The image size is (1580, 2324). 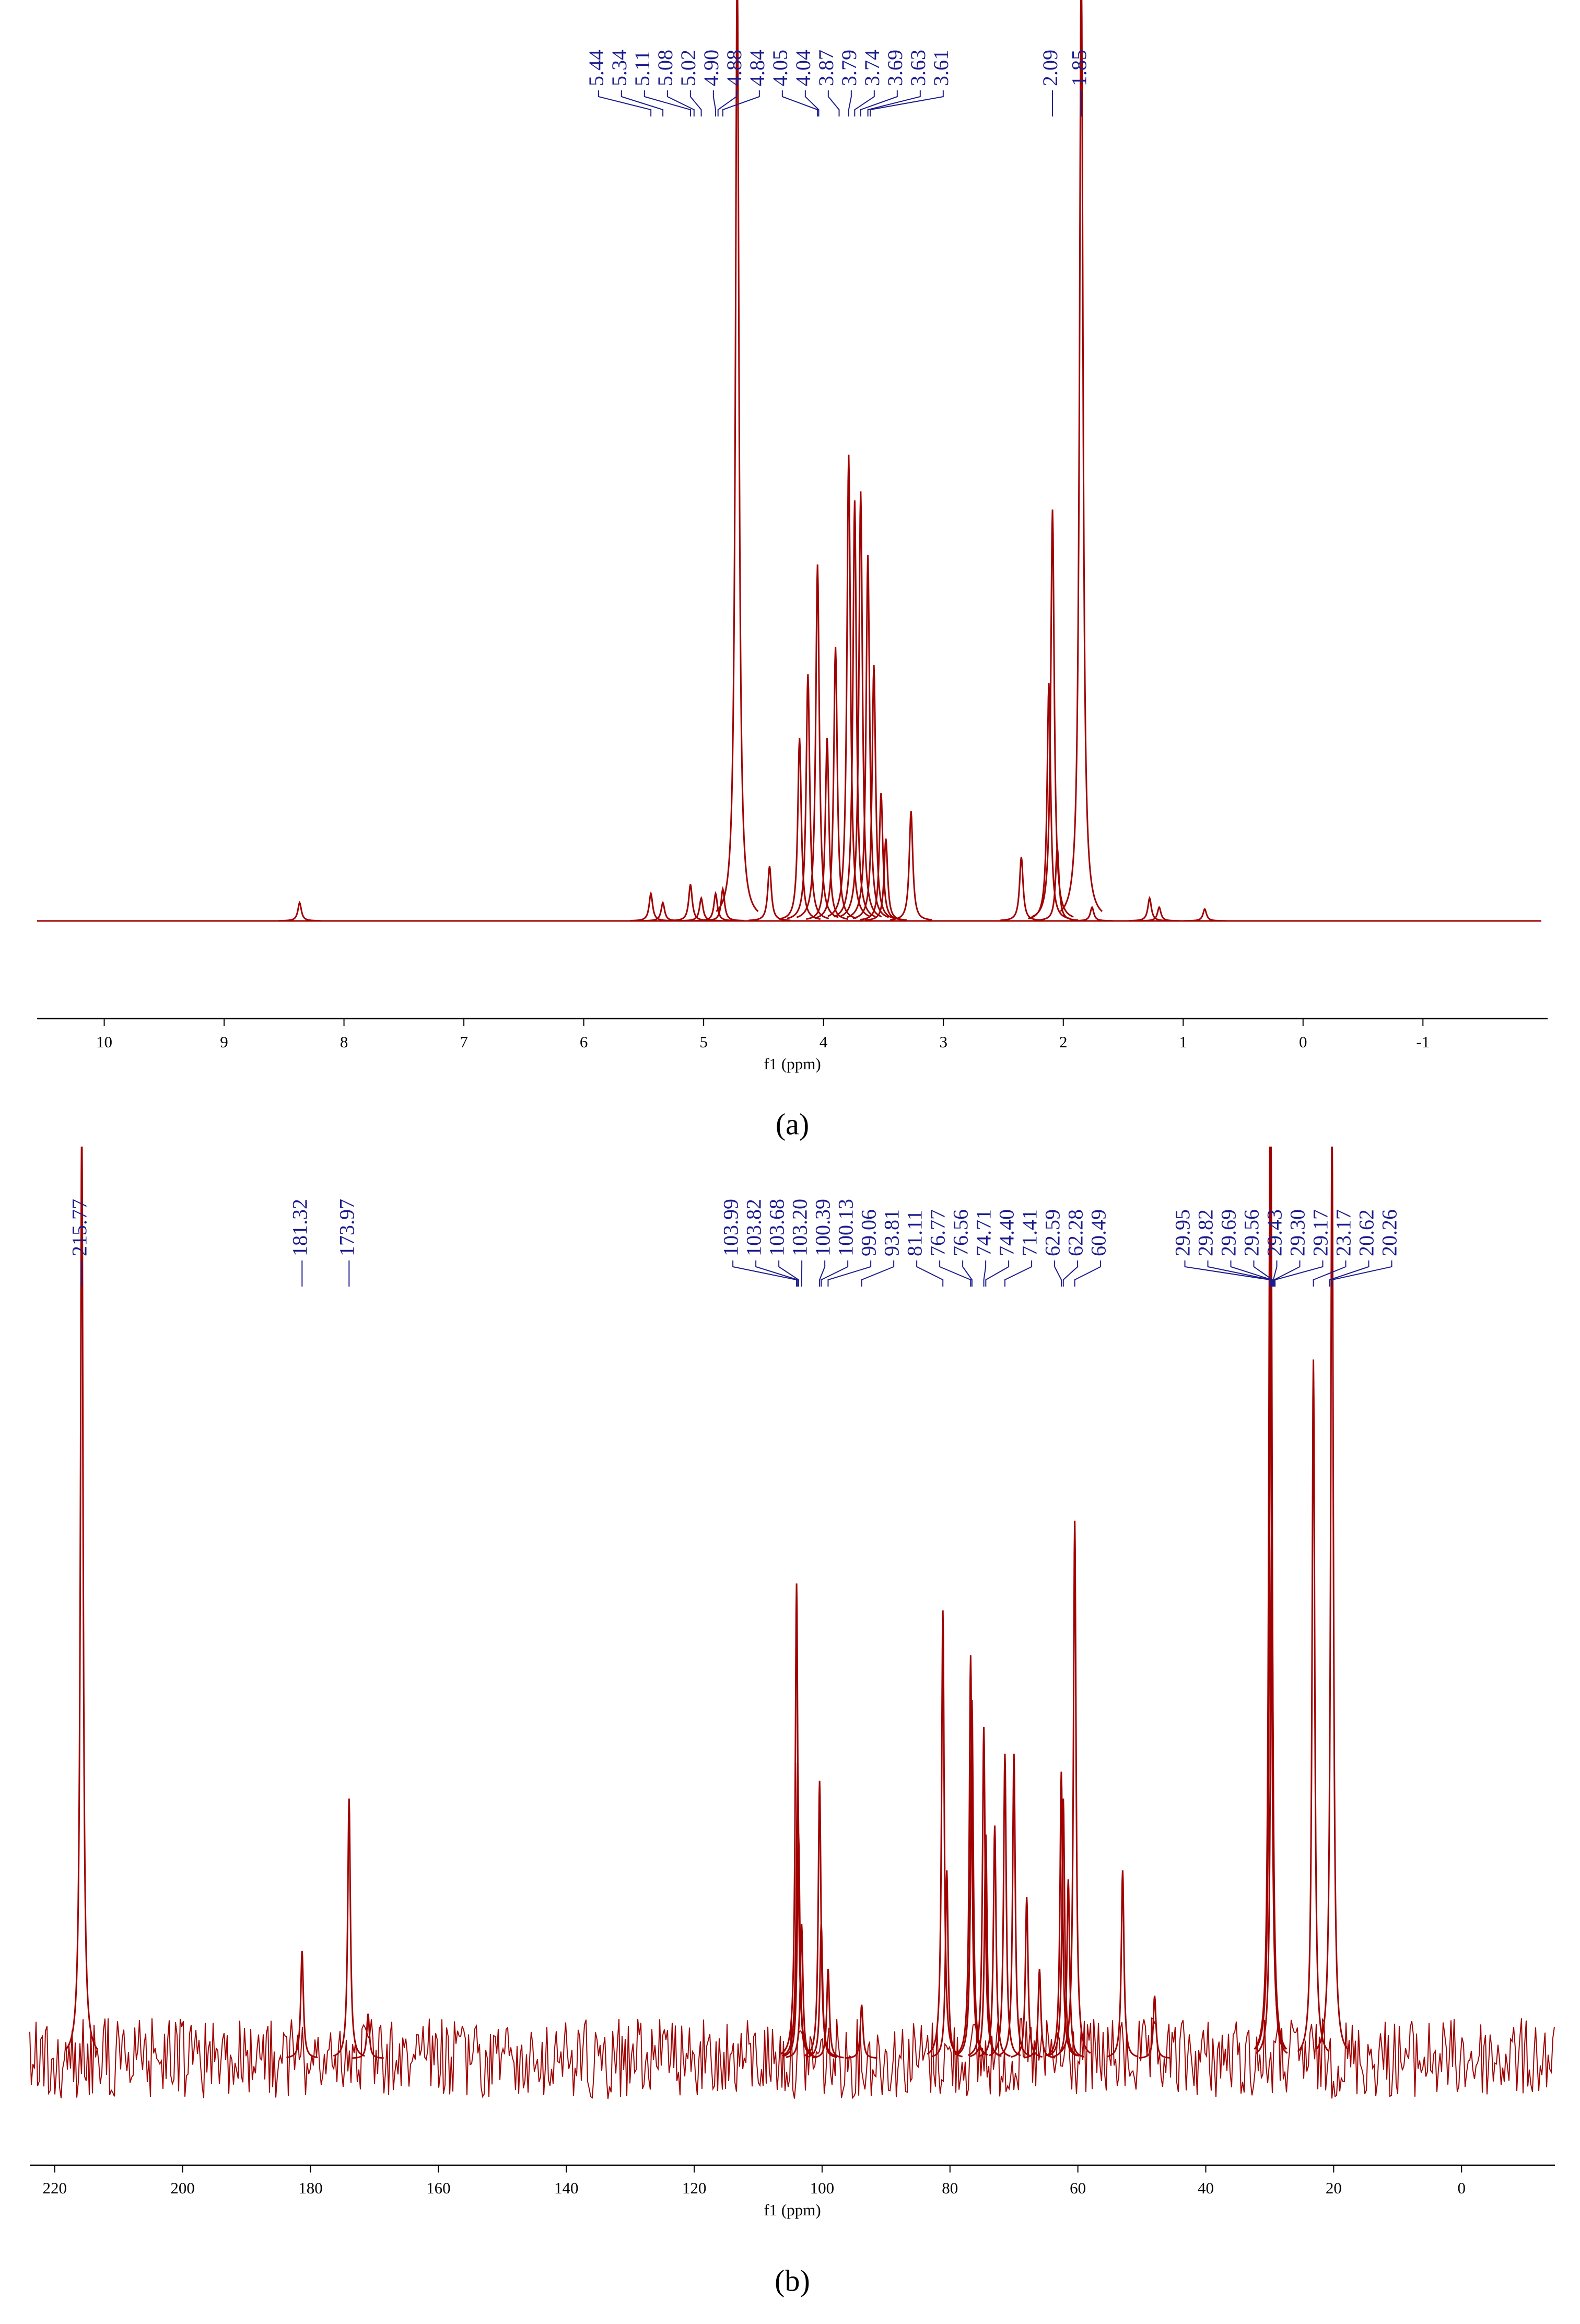 What do you see at coordinates (849, 68) in the screenshot?
I see `peak-label: 3.79` at bounding box center [849, 68].